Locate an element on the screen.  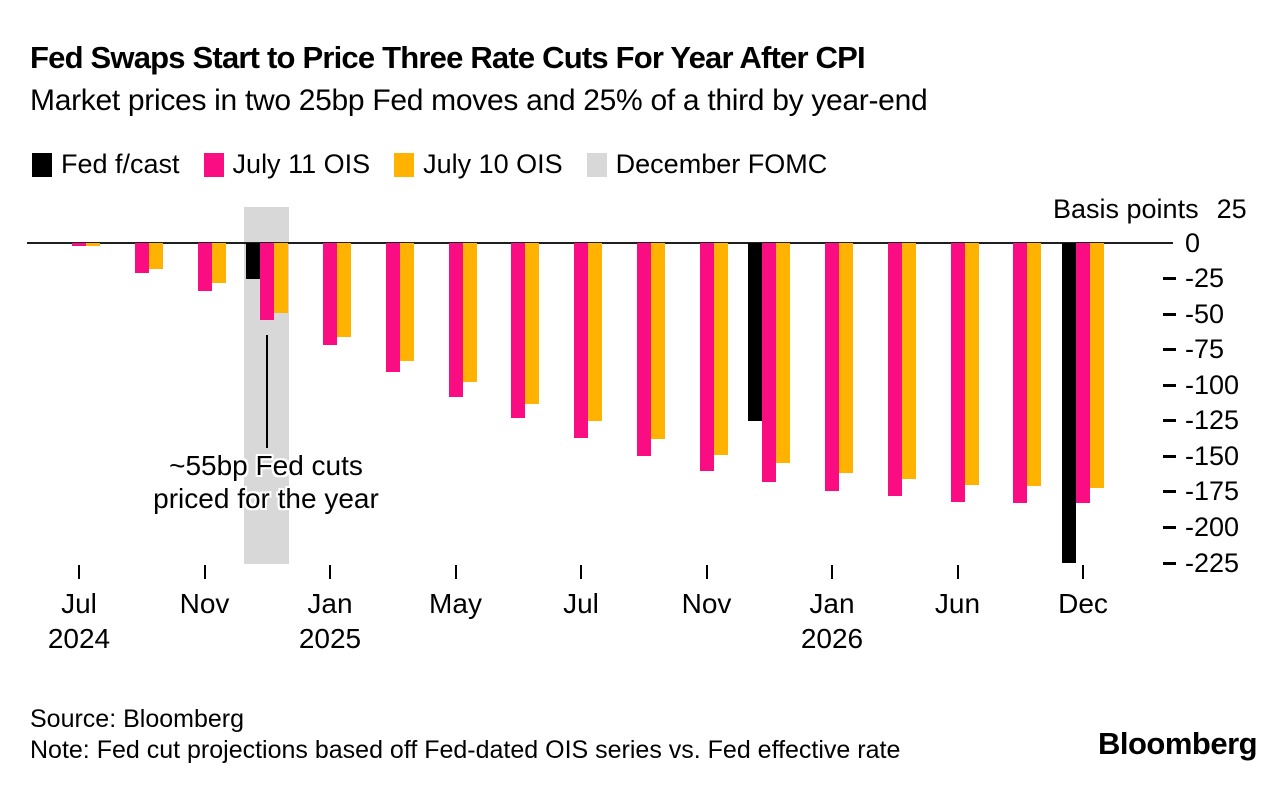
legend-item: Fed f/cast is located at coordinates (106, 164).